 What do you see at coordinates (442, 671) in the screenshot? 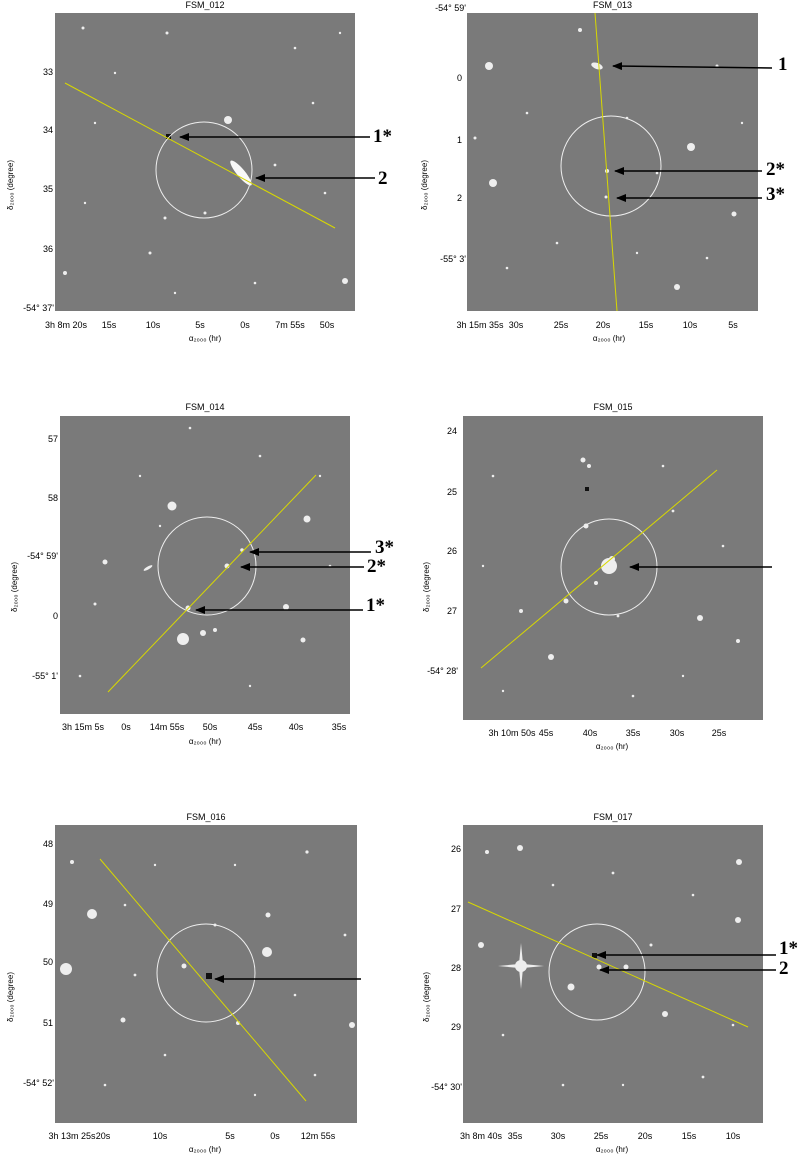
I see `y-tick-label: -54° 28'` at bounding box center [442, 671].